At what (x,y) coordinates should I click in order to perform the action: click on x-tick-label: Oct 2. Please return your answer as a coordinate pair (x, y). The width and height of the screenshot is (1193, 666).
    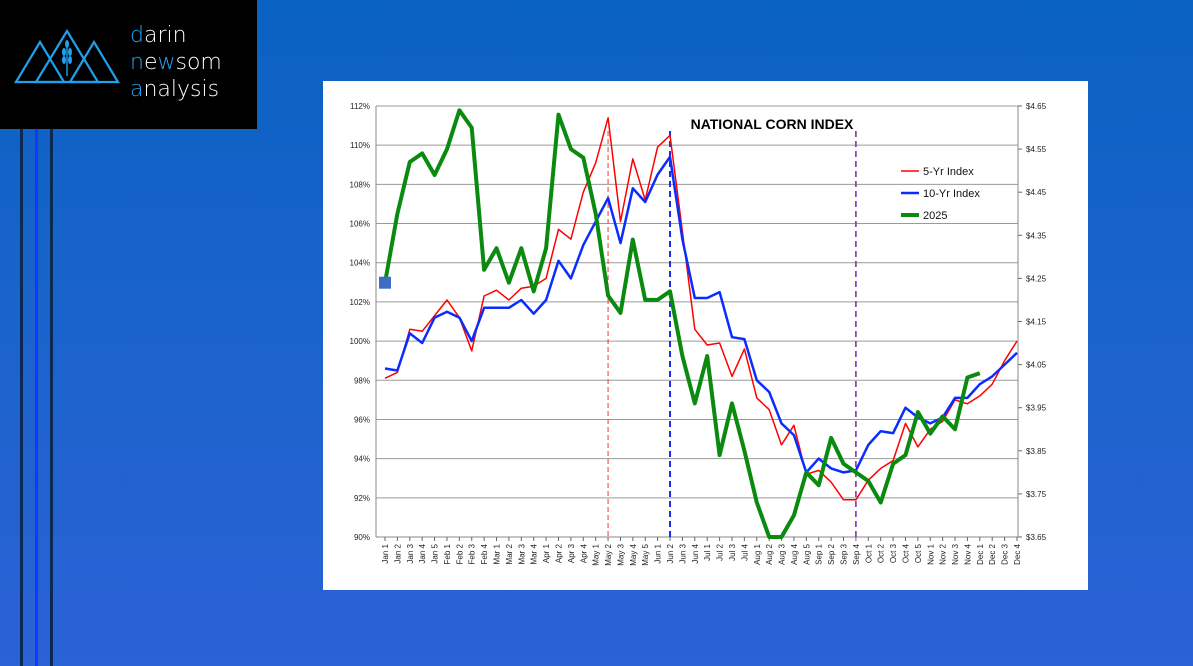
    Looking at the image, I should click on (881, 553).